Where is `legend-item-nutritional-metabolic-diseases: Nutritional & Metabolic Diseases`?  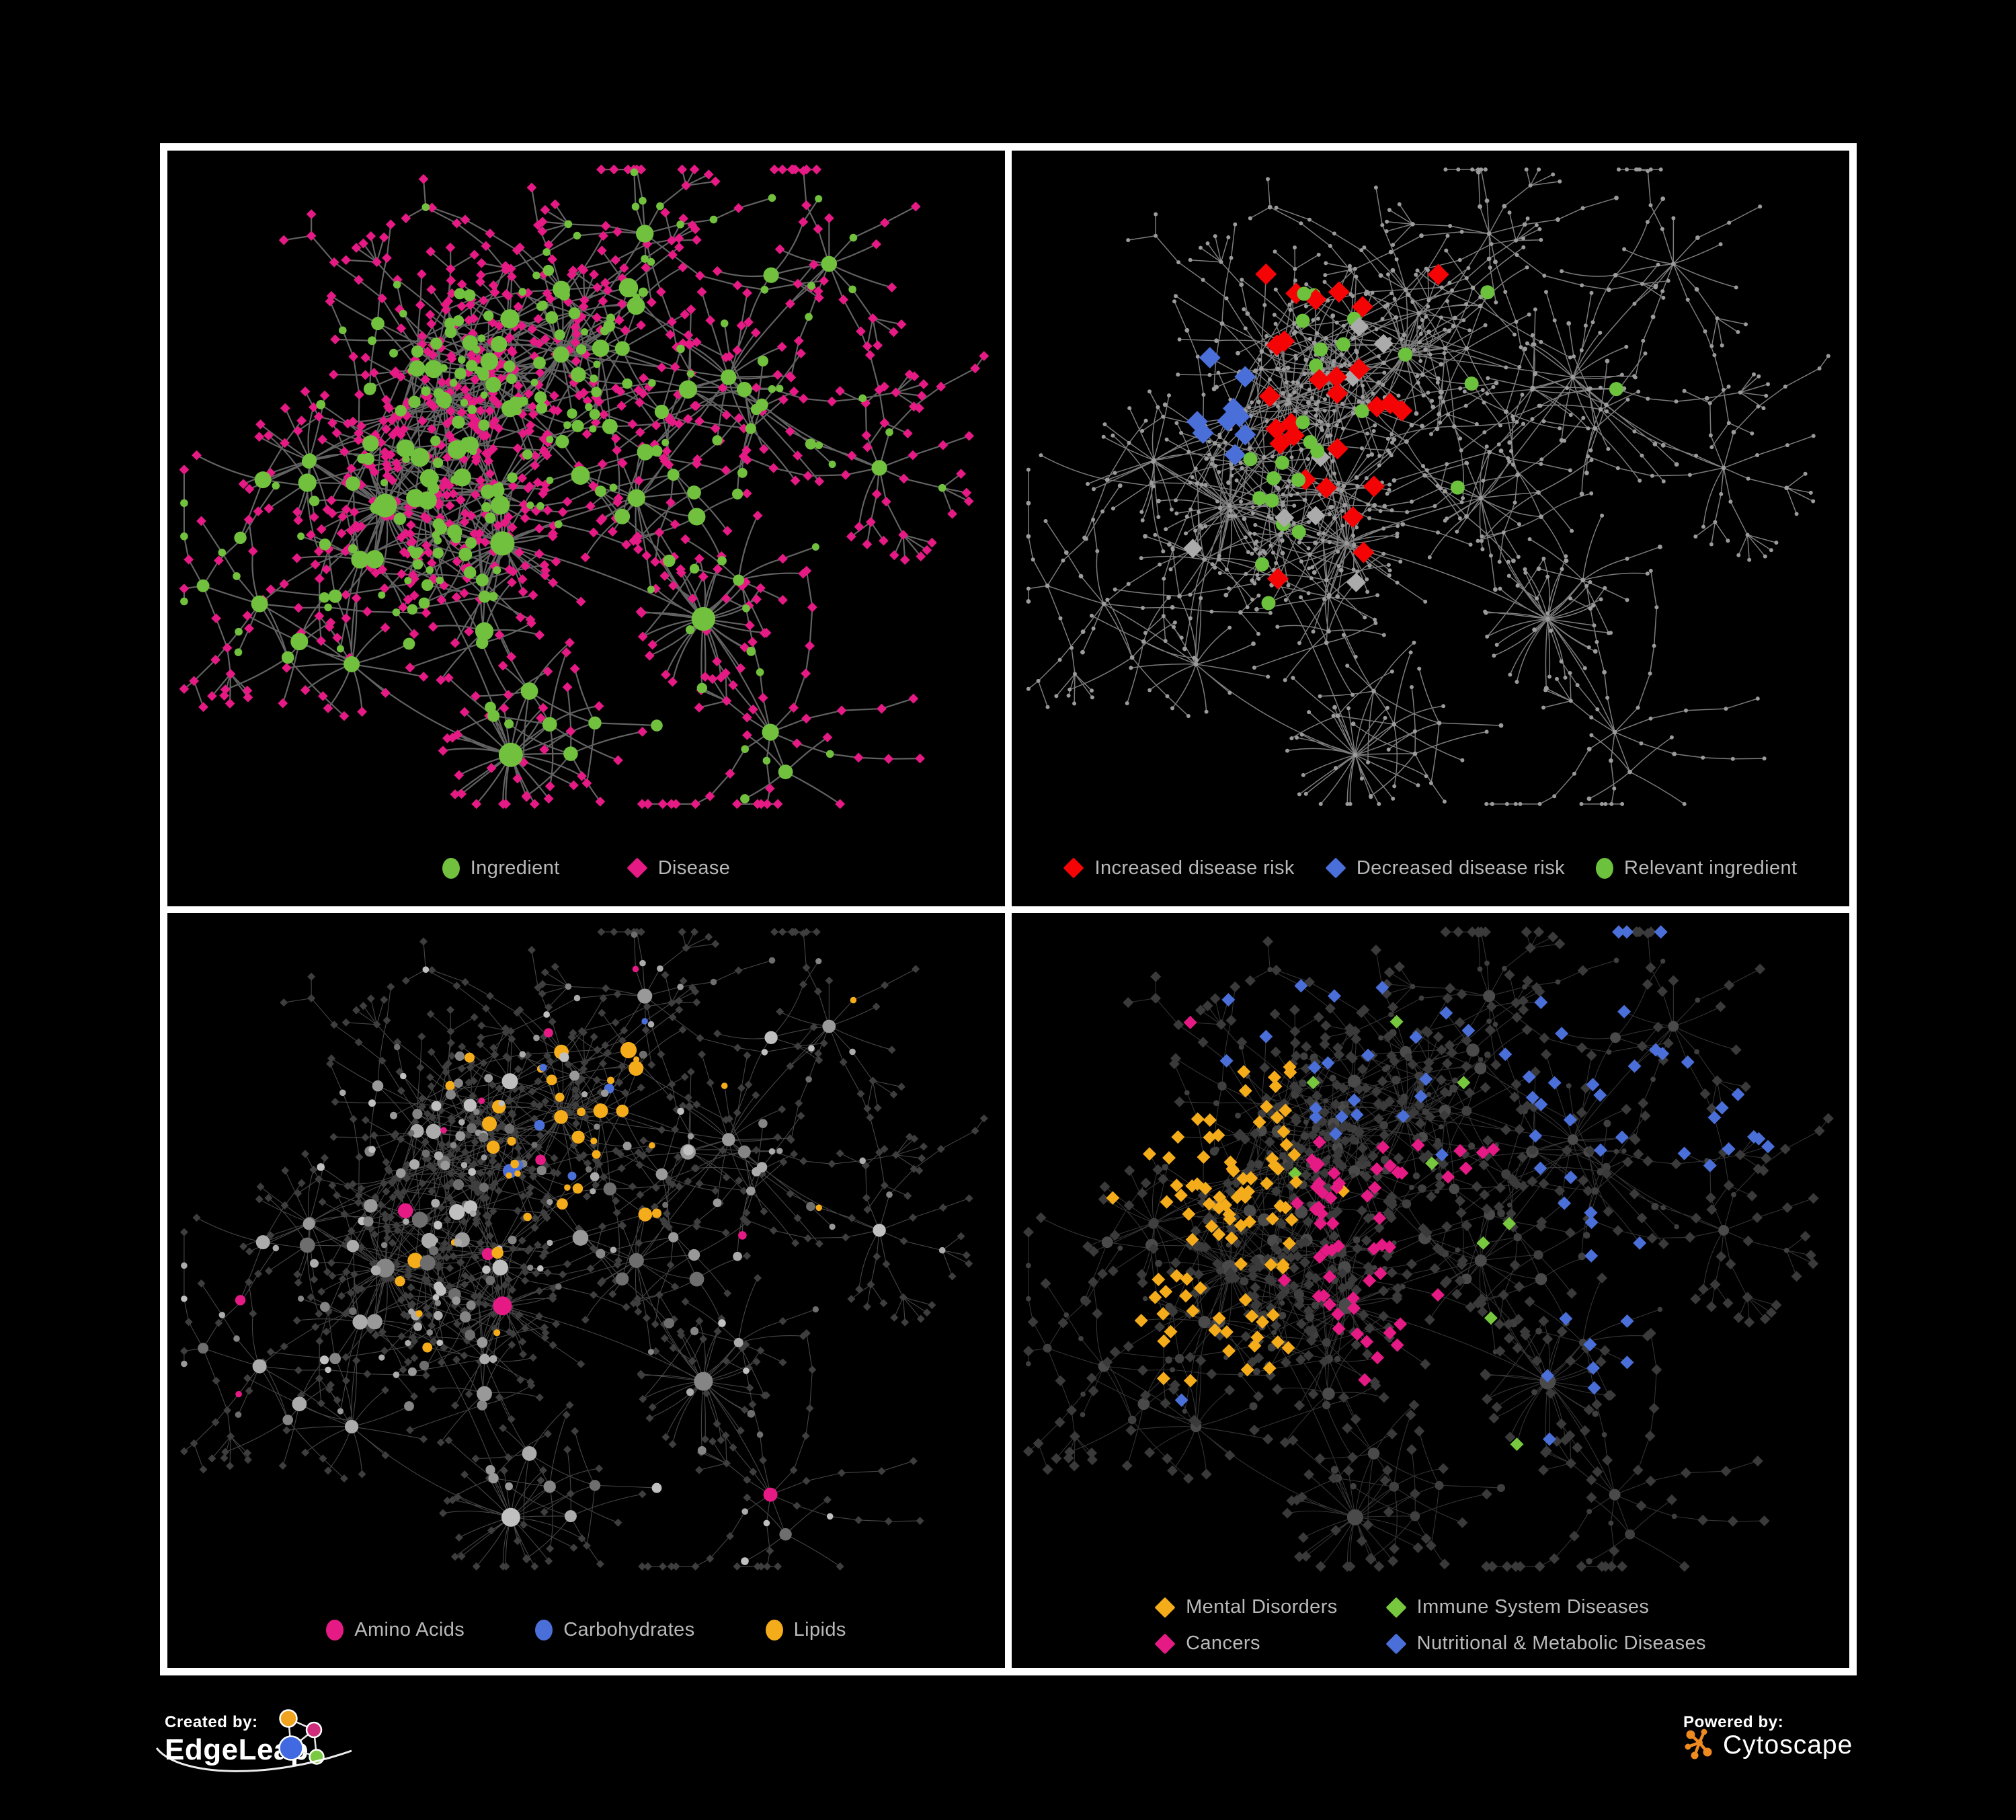 legend-item-nutritional-metabolic-diseases: Nutritional & Metabolic Diseases is located at coordinates (1545, 1643).